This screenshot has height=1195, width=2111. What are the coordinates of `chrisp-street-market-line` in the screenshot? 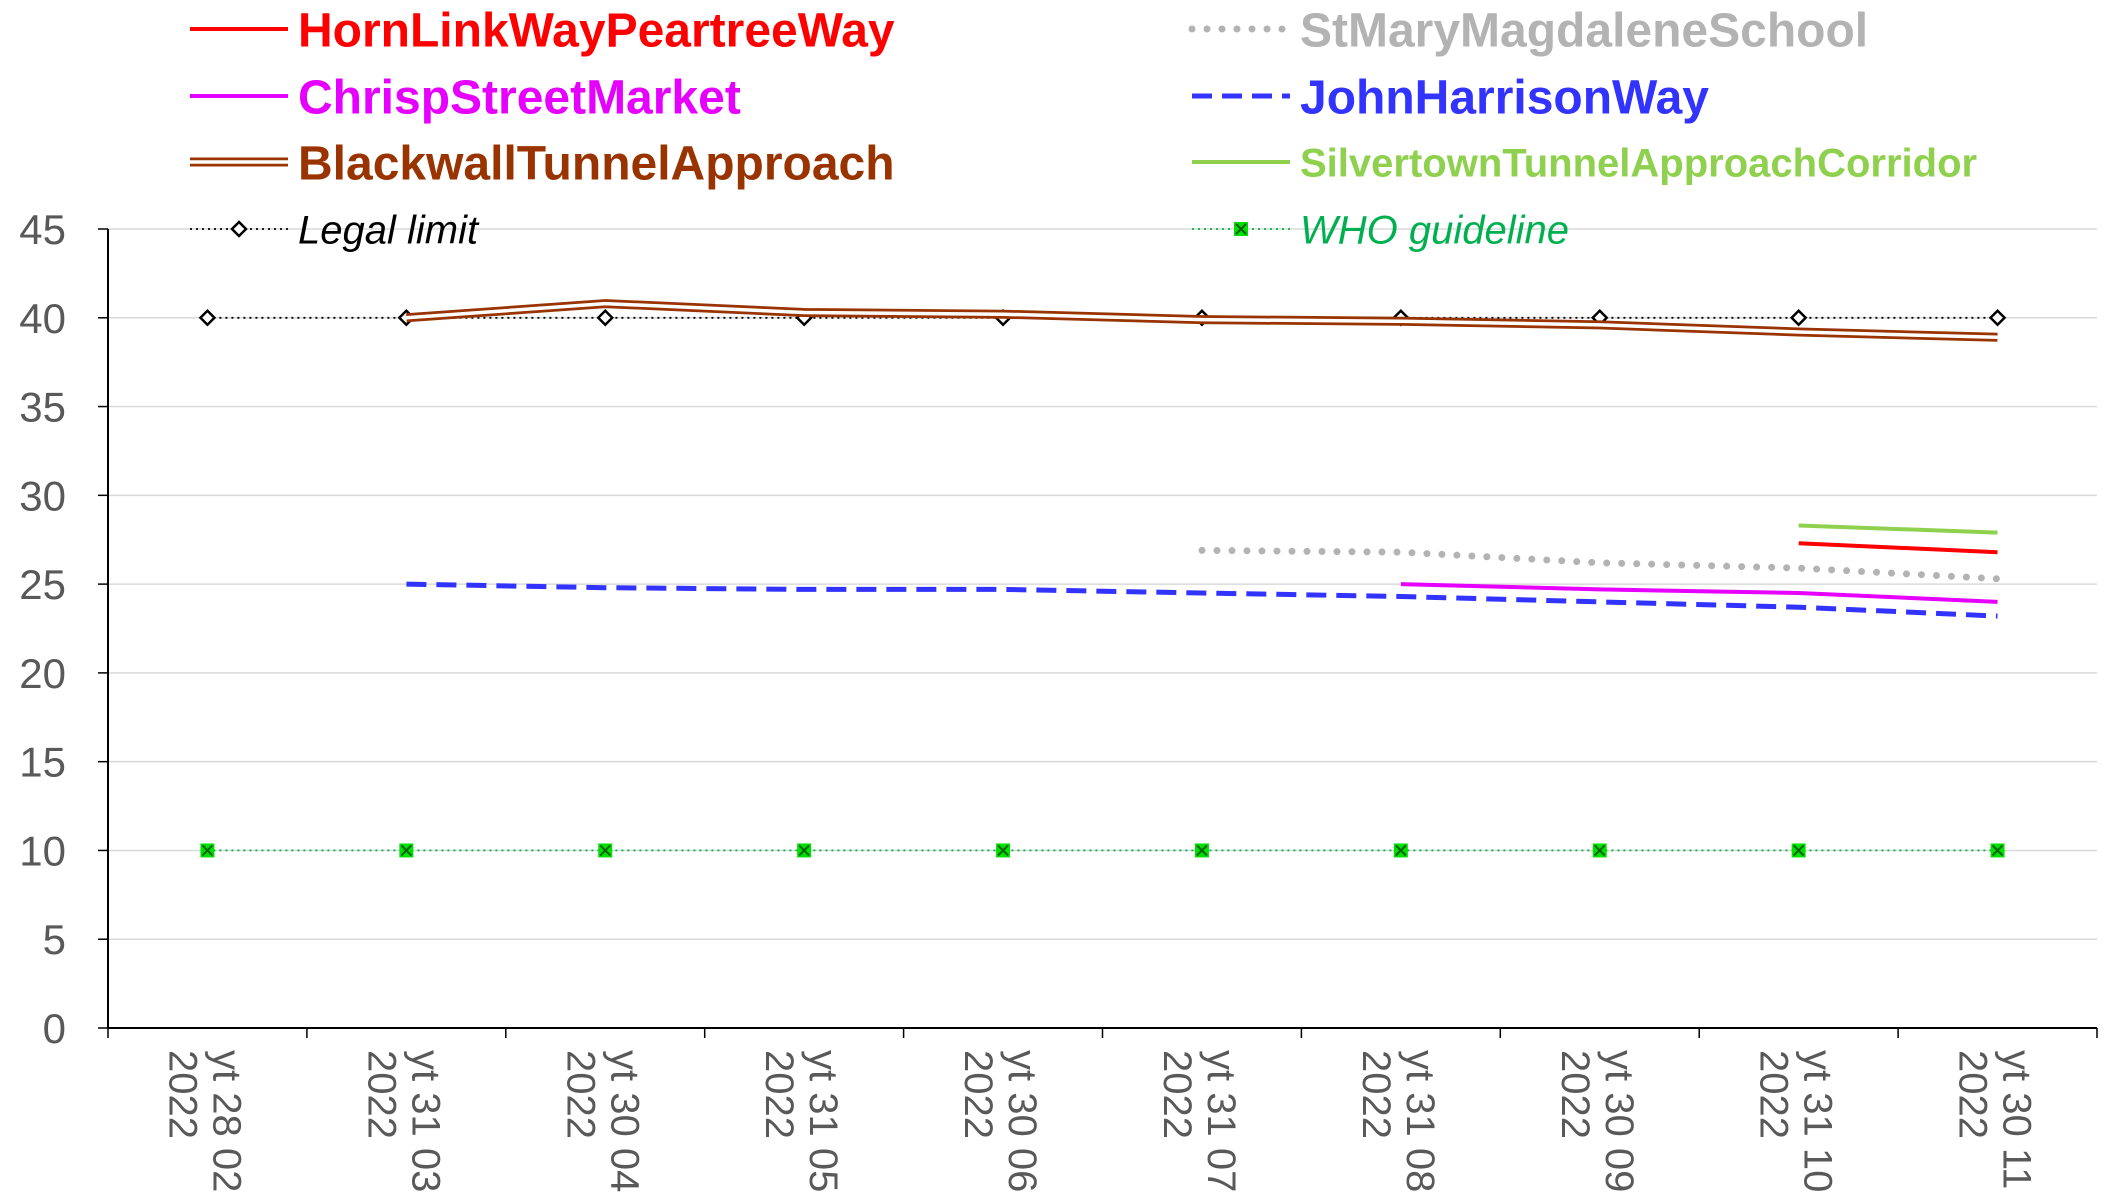 It's located at (1699, 593).